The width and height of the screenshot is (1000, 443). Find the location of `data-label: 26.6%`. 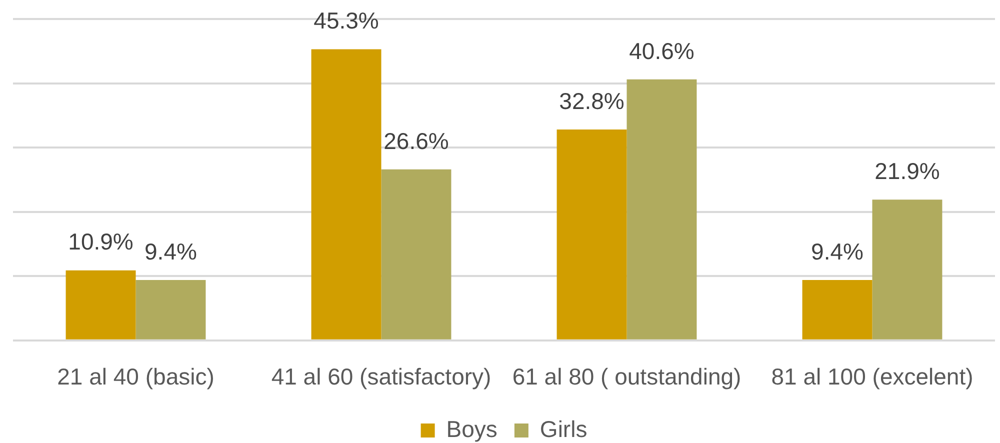

data-label: 26.6% is located at coordinates (416, 141).